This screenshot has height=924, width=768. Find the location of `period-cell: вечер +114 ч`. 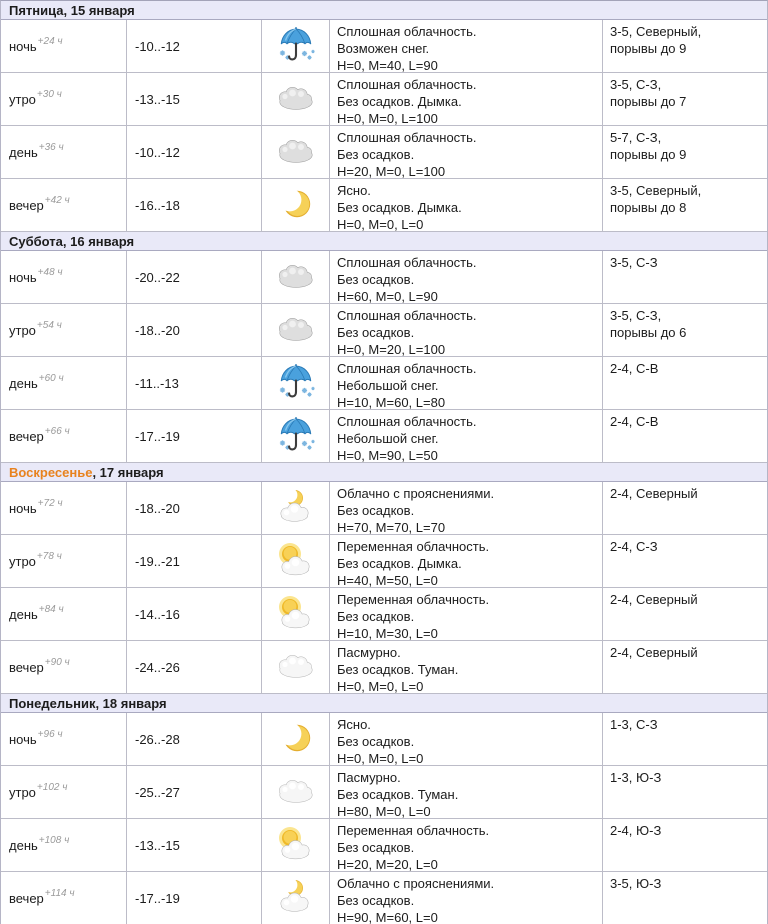

period-cell: вечер +114 ч is located at coordinates (64, 898).